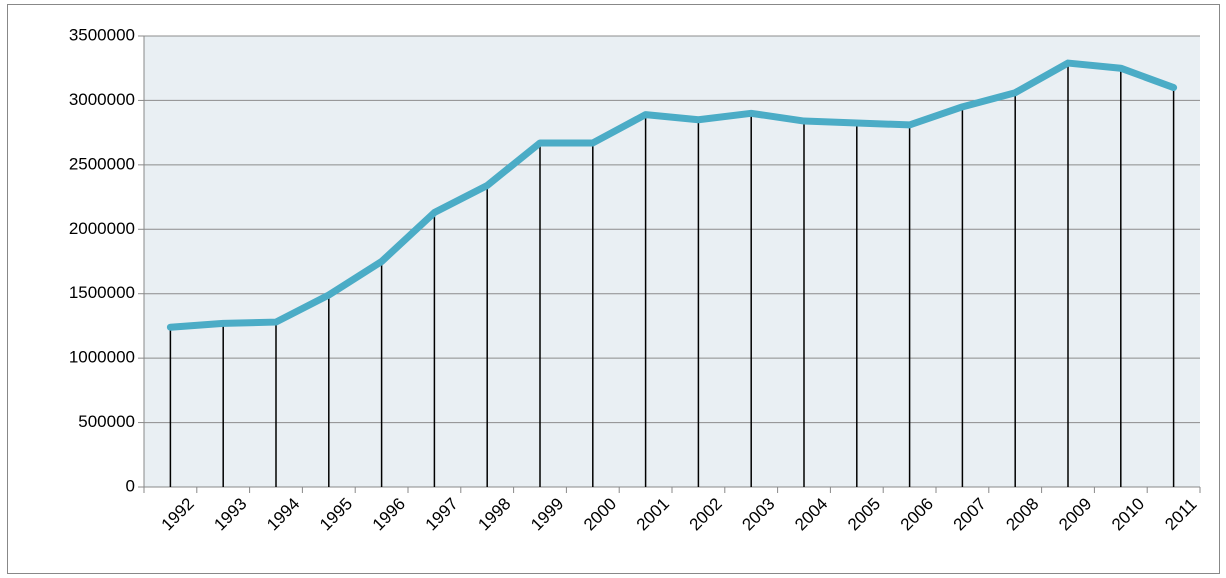 The image size is (1226, 578). Describe the element at coordinates (130, 485) in the screenshot. I see `y-tick-label: 0` at that location.